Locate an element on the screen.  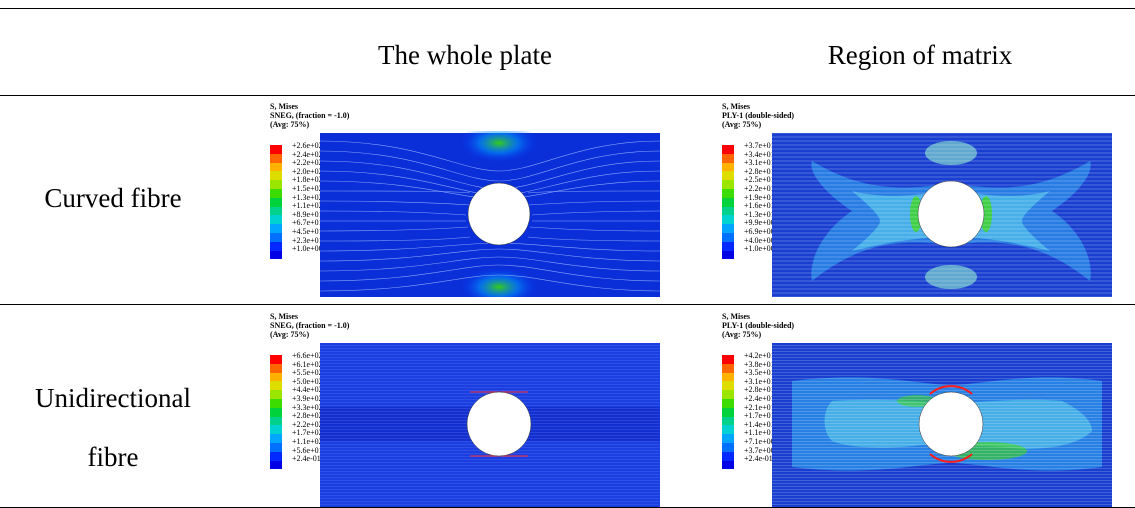
legend-value: +9.9e+00 is located at coordinates (759, 223).